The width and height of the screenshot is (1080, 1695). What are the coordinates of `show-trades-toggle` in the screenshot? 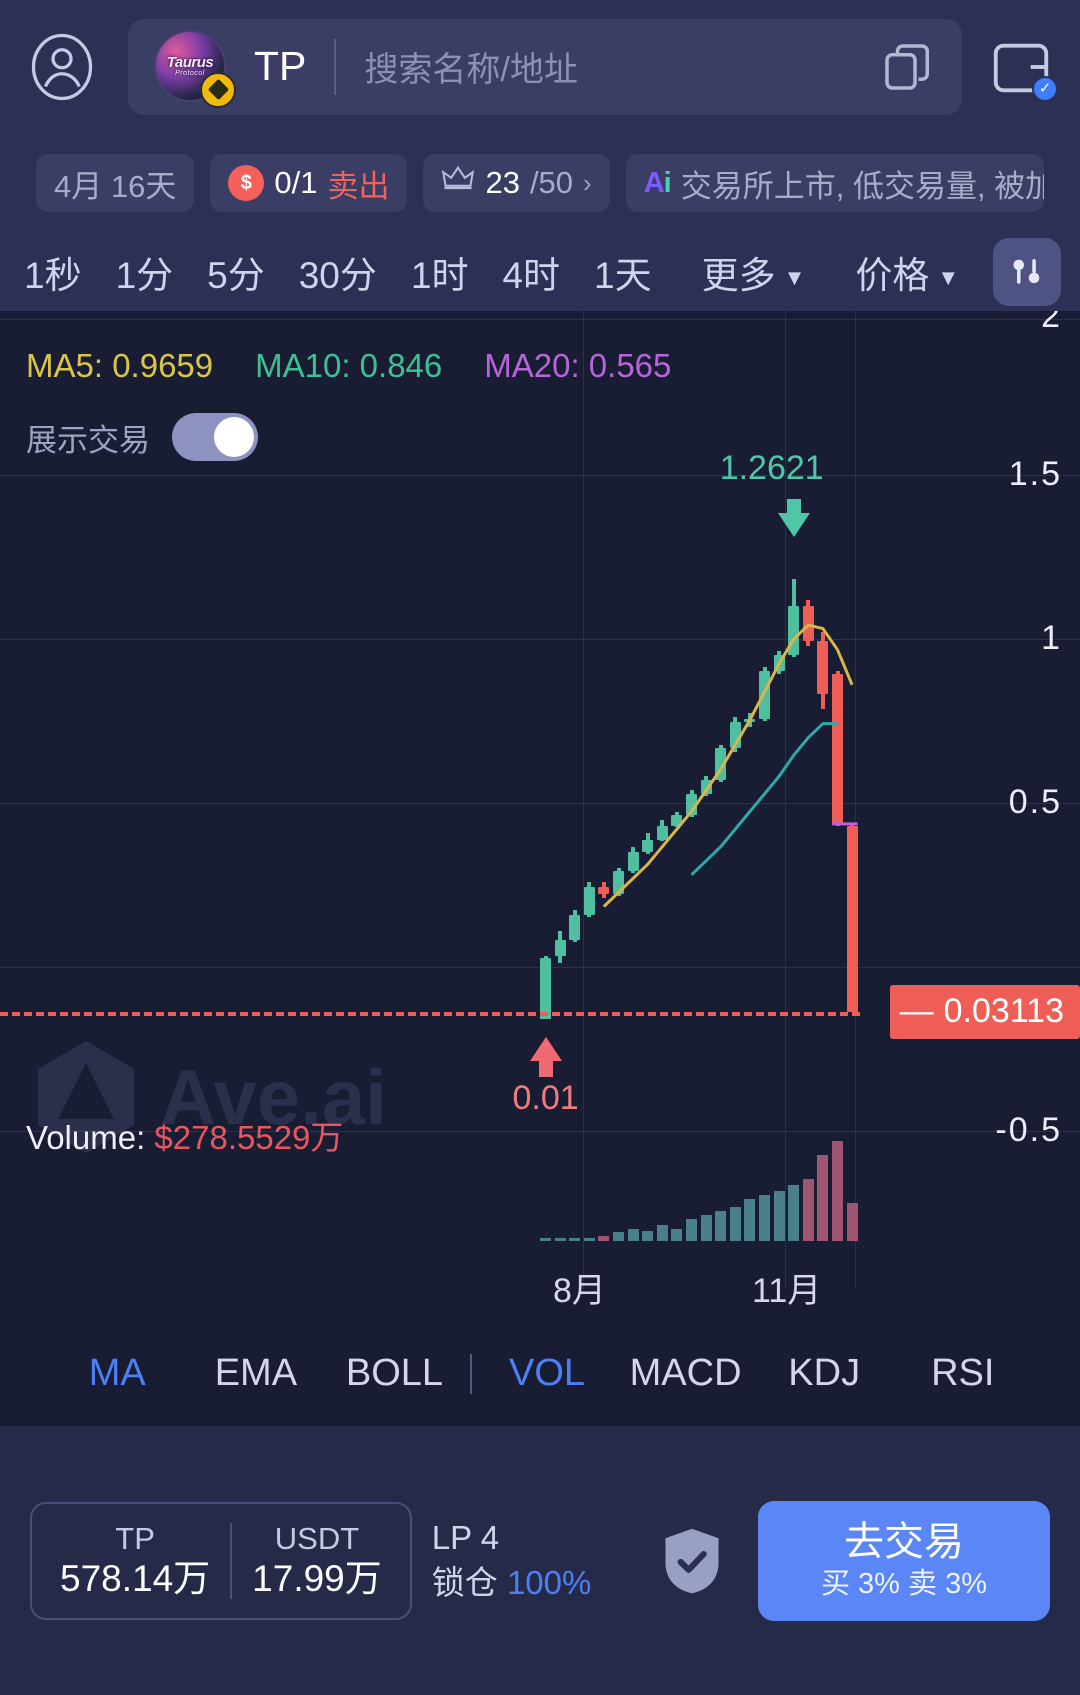 It's located at (215, 437).